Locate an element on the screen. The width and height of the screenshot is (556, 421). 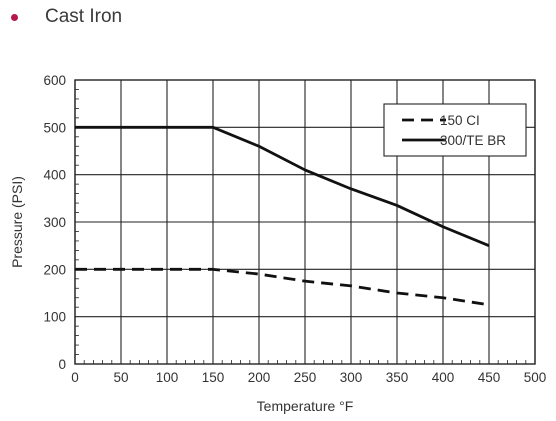
y-tick-label: 300 is located at coordinates (54, 222).